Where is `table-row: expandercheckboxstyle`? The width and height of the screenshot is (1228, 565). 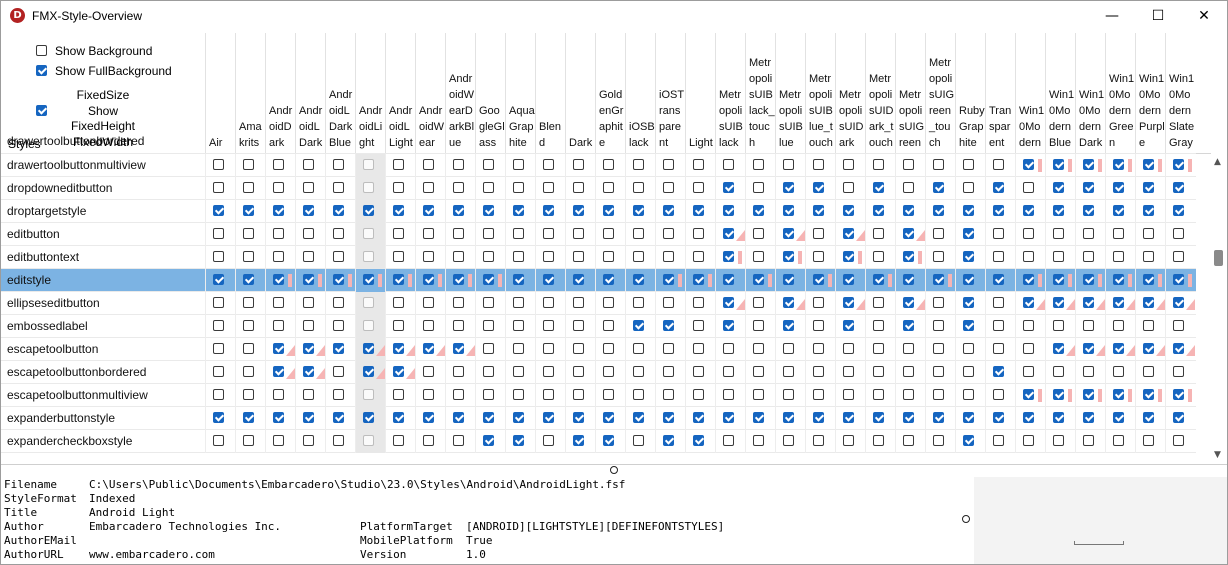 table-row: expandercheckboxstyle is located at coordinates (598, 441).